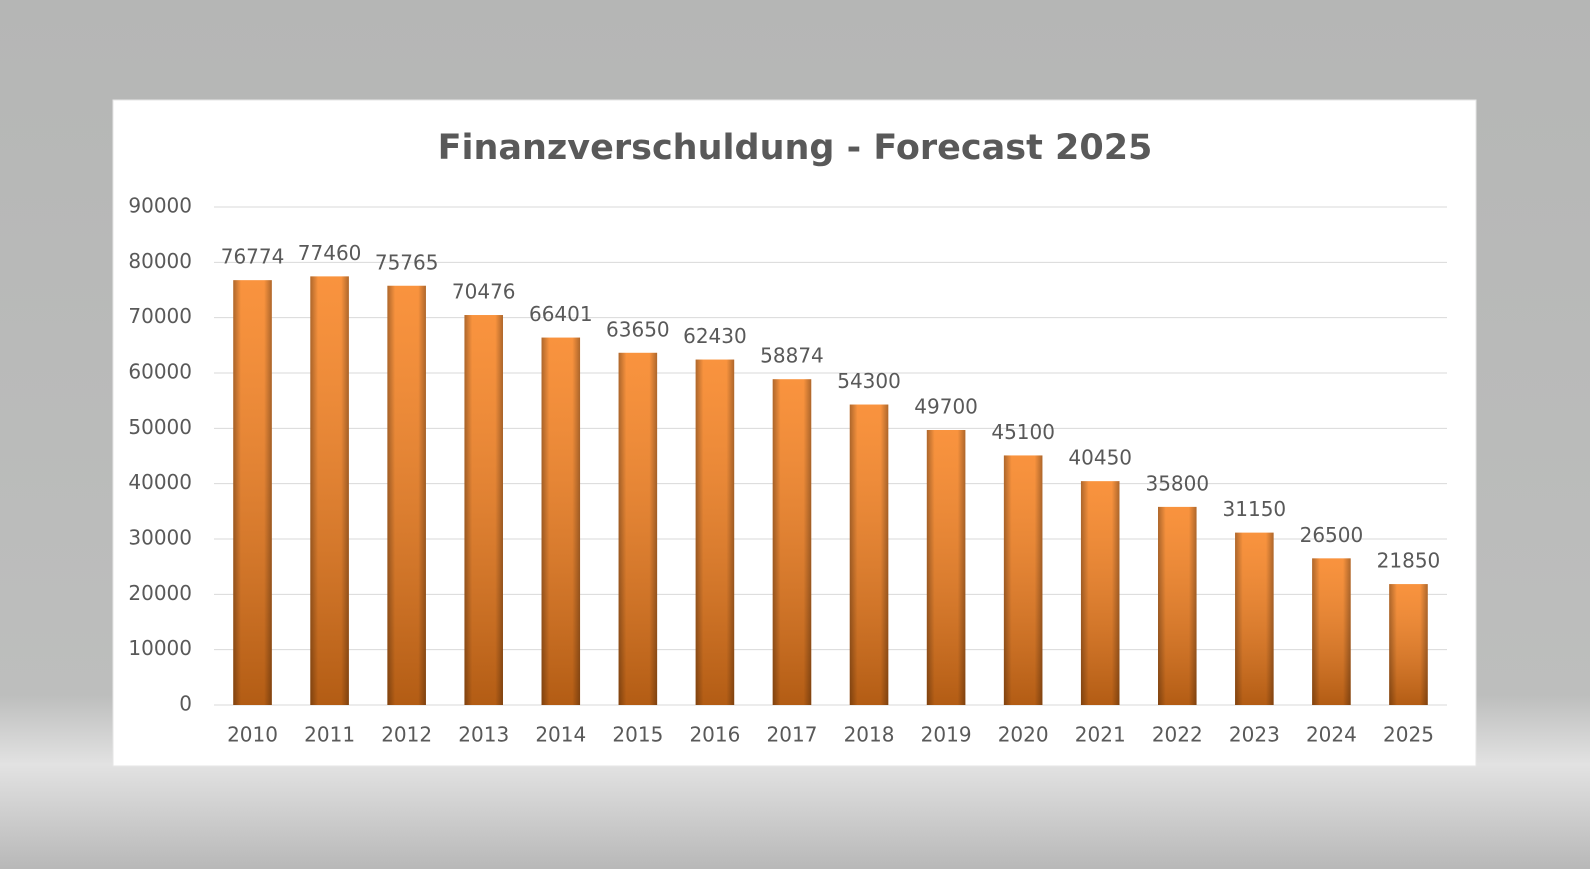 The height and width of the screenshot is (873, 1590). I want to click on x-tick-label: 2022, so click(1177, 735).